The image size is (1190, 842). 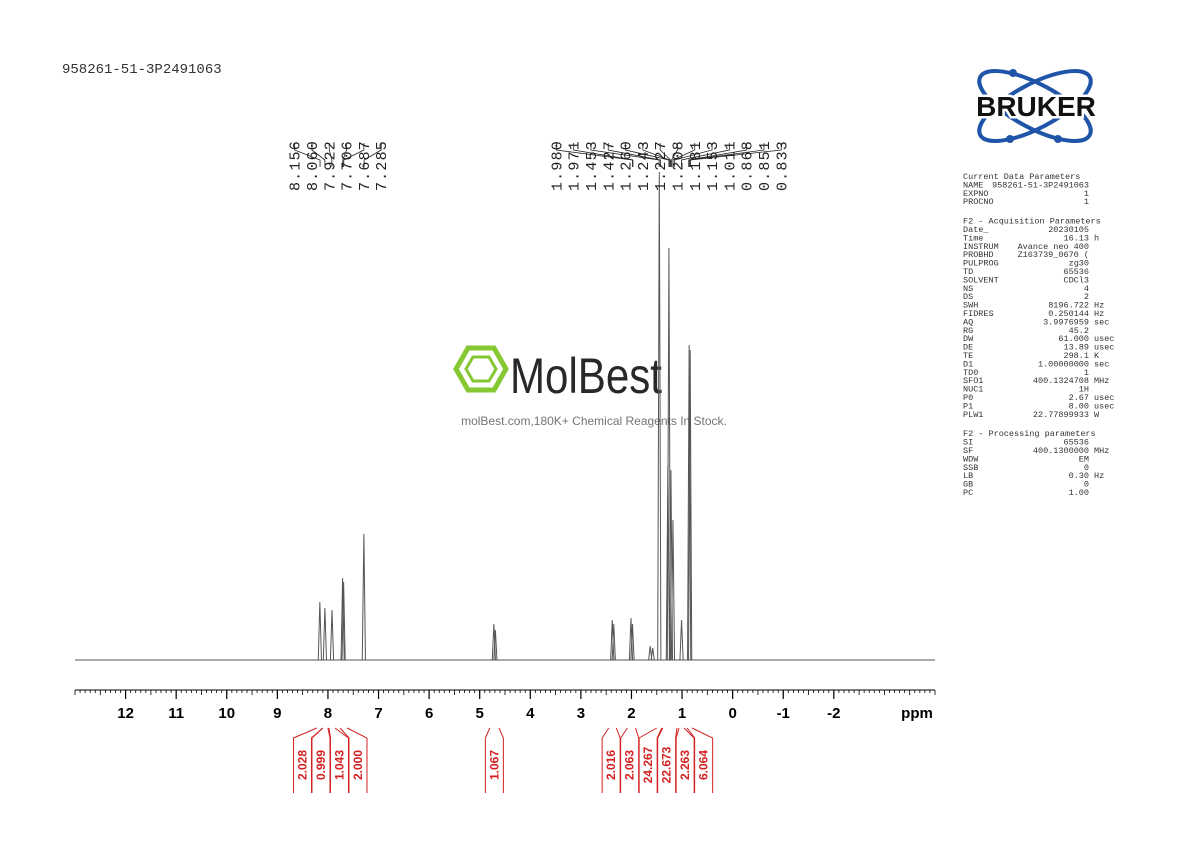 I want to click on param-section-title: F2 - Processing parameters, so click(x=1029, y=434).